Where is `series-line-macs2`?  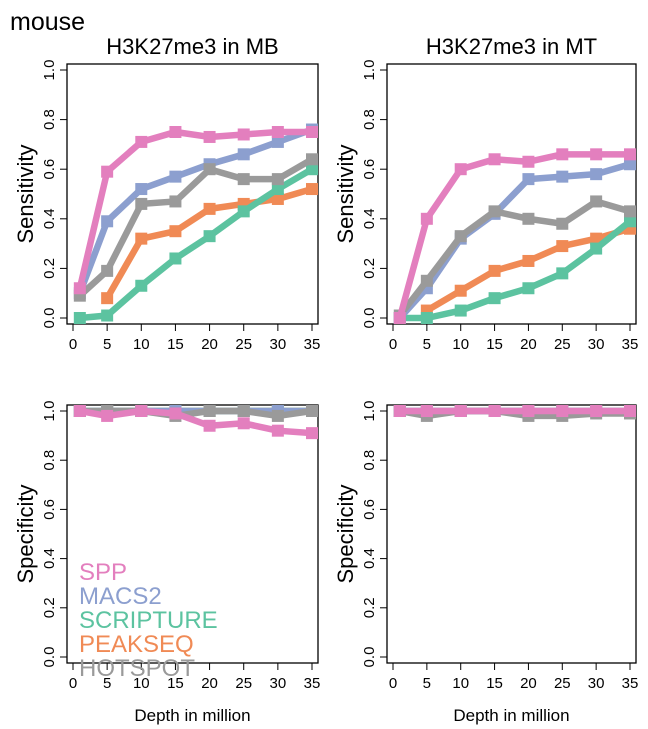 series-line-macs2 is located at coordinates (195, 210).